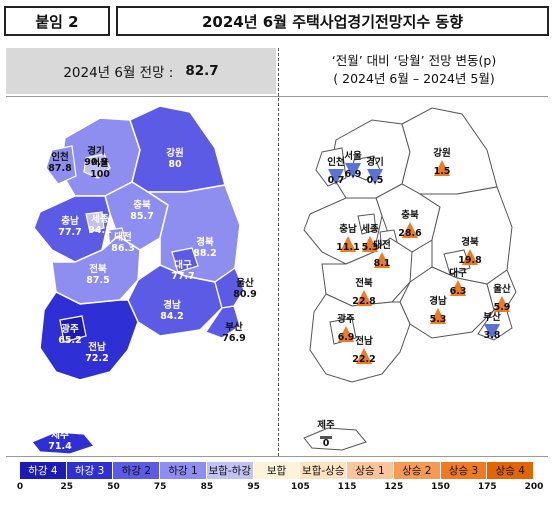  I want to click on change-region-value: 0, so click(326, 443).